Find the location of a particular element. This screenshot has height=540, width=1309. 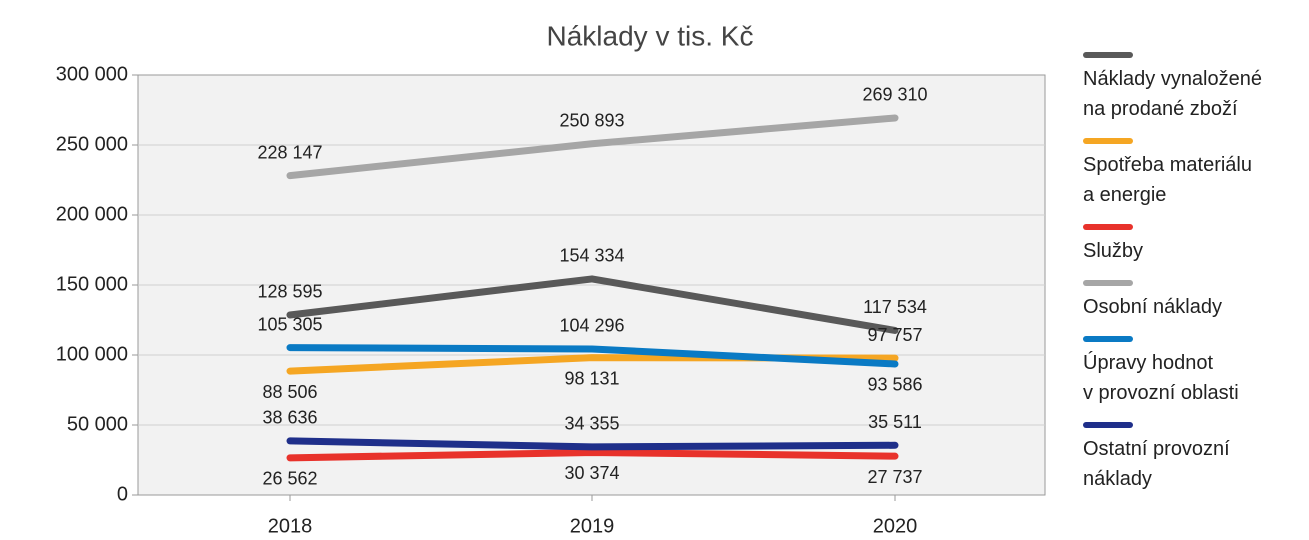

legend-entry: Náklady vynaložené na prodané zboží is located at coordinates (1196, 88).